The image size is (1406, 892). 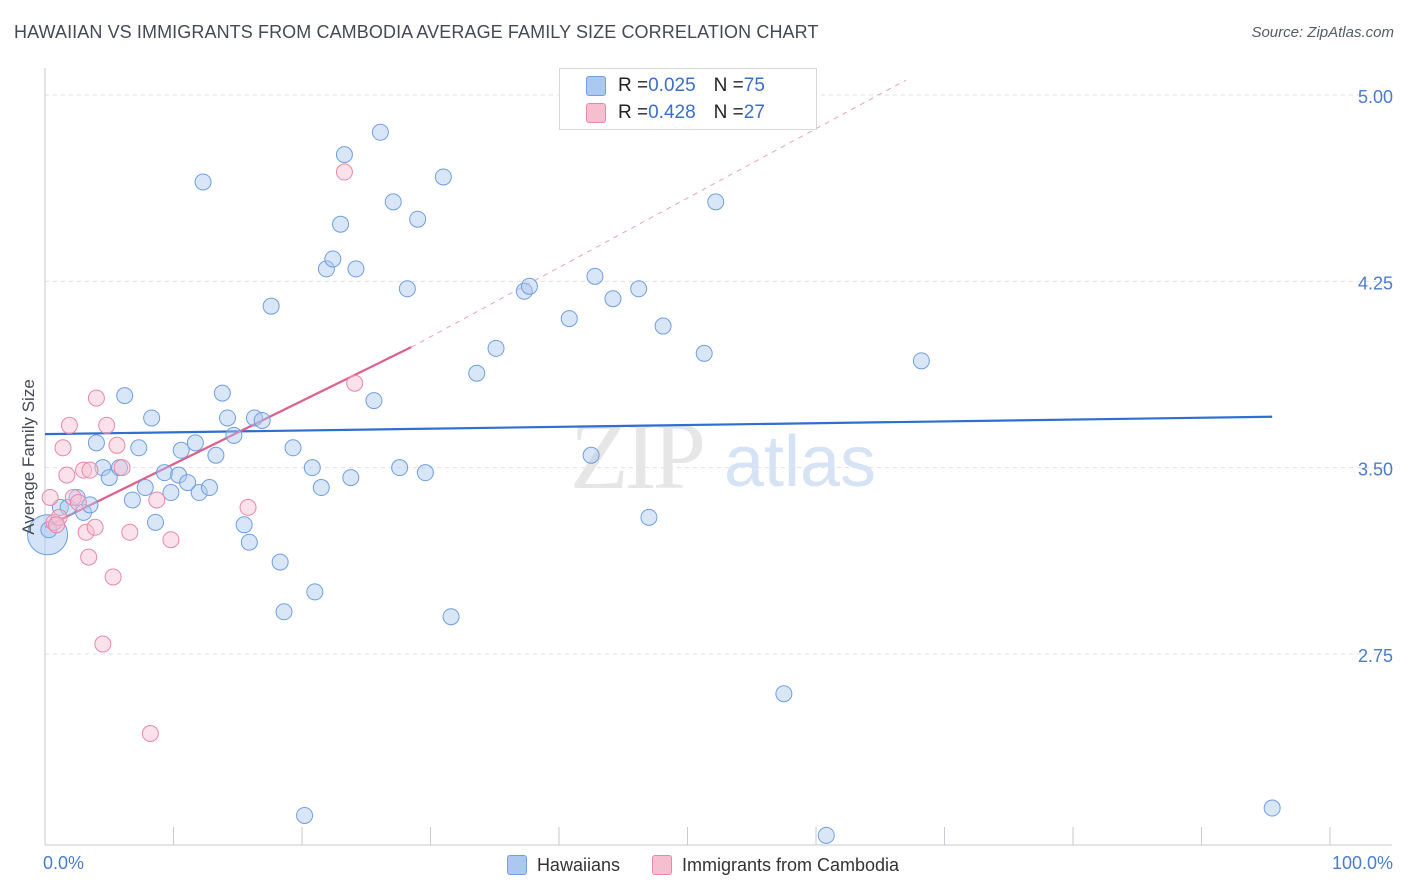 I want to click on legend-row-hawaiians: R = 0.025 N = 75, so click(x=675, y=86).